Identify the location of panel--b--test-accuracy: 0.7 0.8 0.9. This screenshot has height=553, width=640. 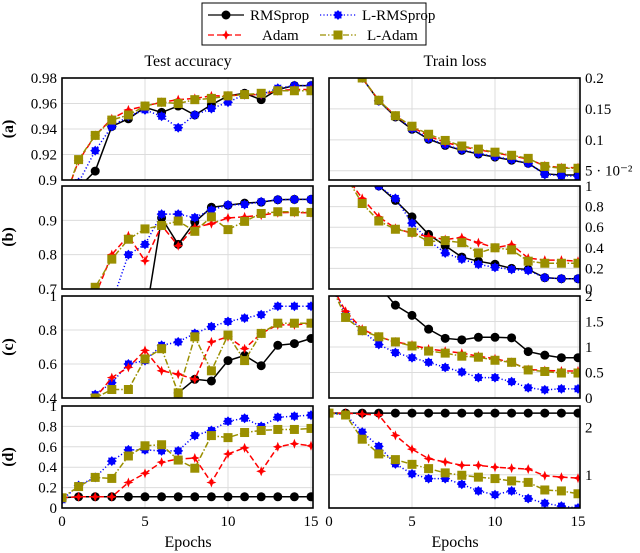
(176, 273).